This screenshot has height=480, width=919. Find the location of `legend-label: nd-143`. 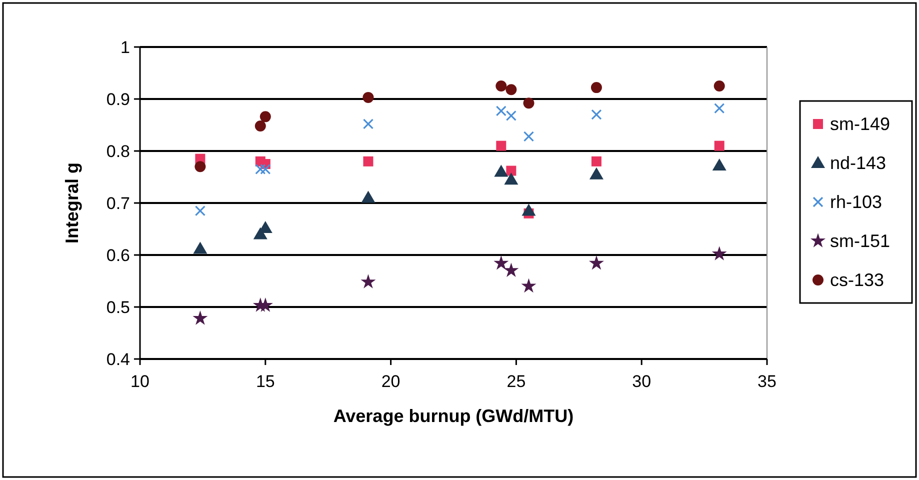

legend-label: nd-143 is located at coordinates (858, 163).